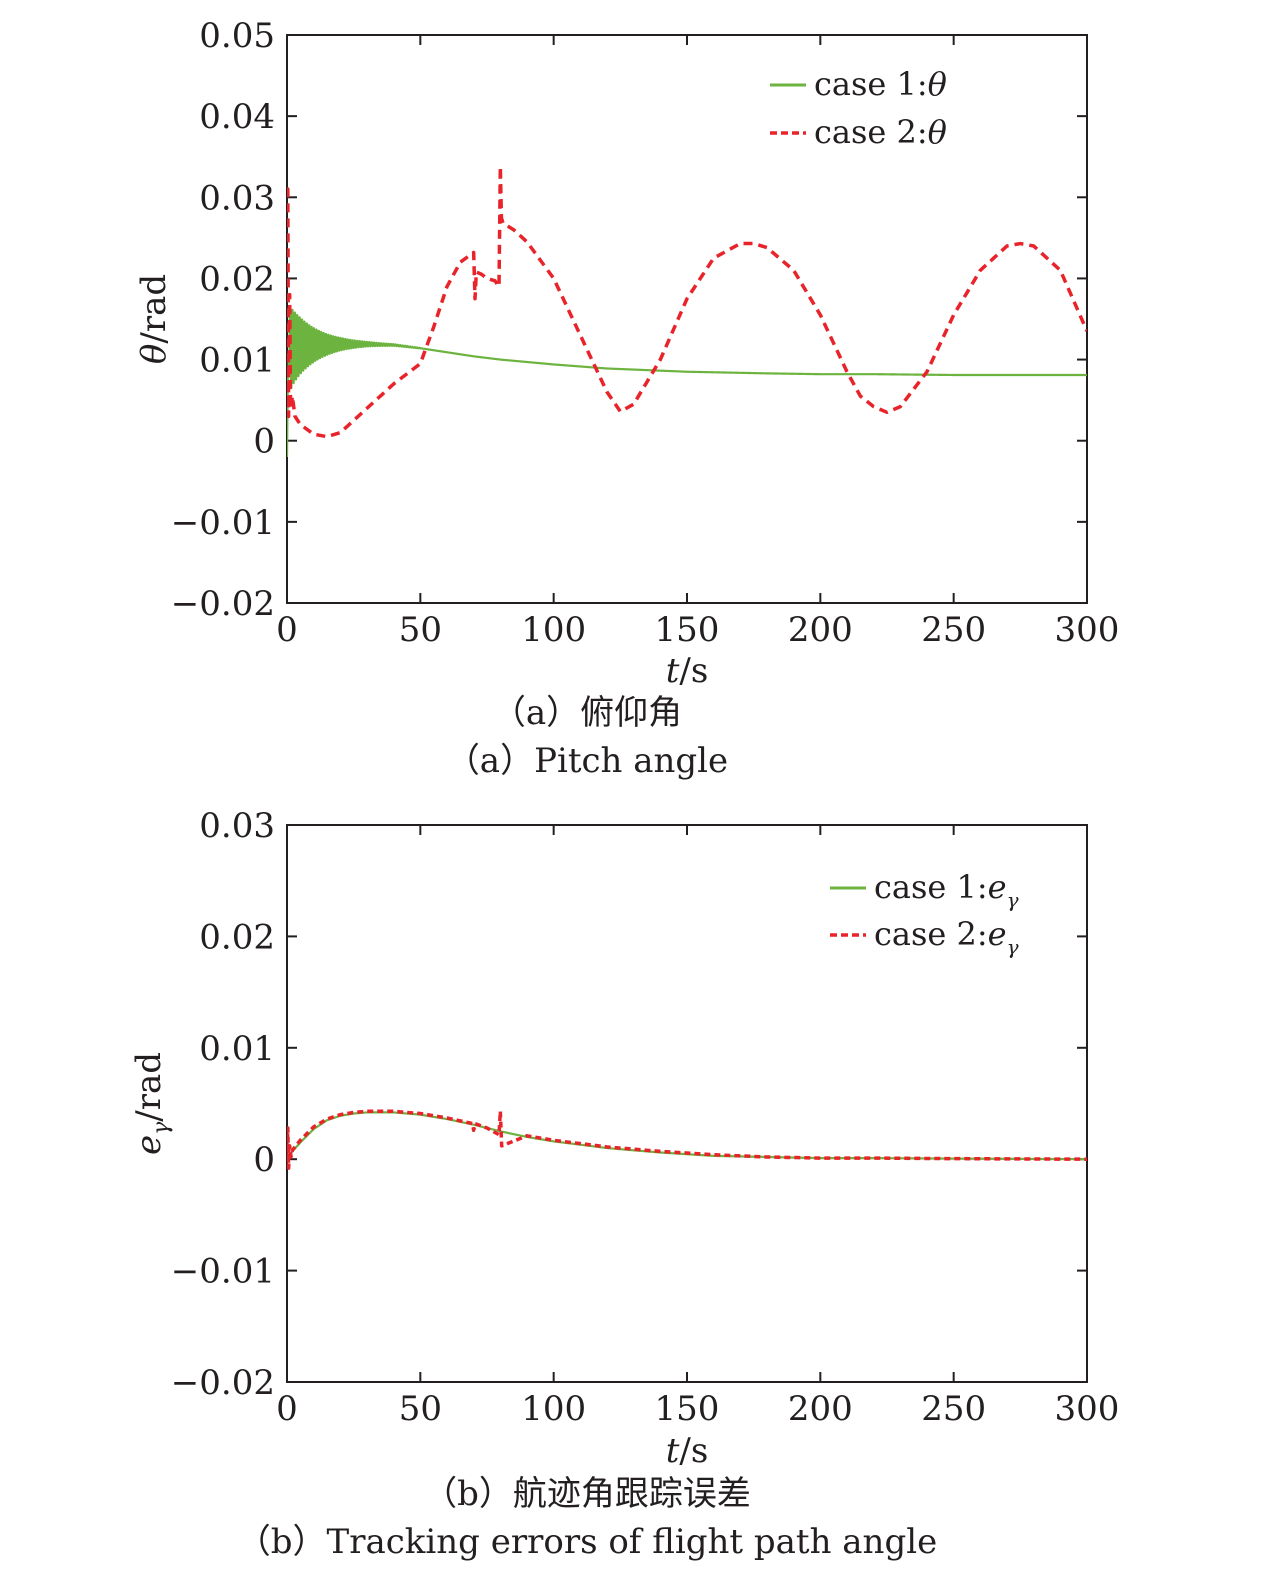 The width and height of the screenshot is (1276, 1589). I want to click on legend-label-case-2: case 2:eγ, so click(946, 937).